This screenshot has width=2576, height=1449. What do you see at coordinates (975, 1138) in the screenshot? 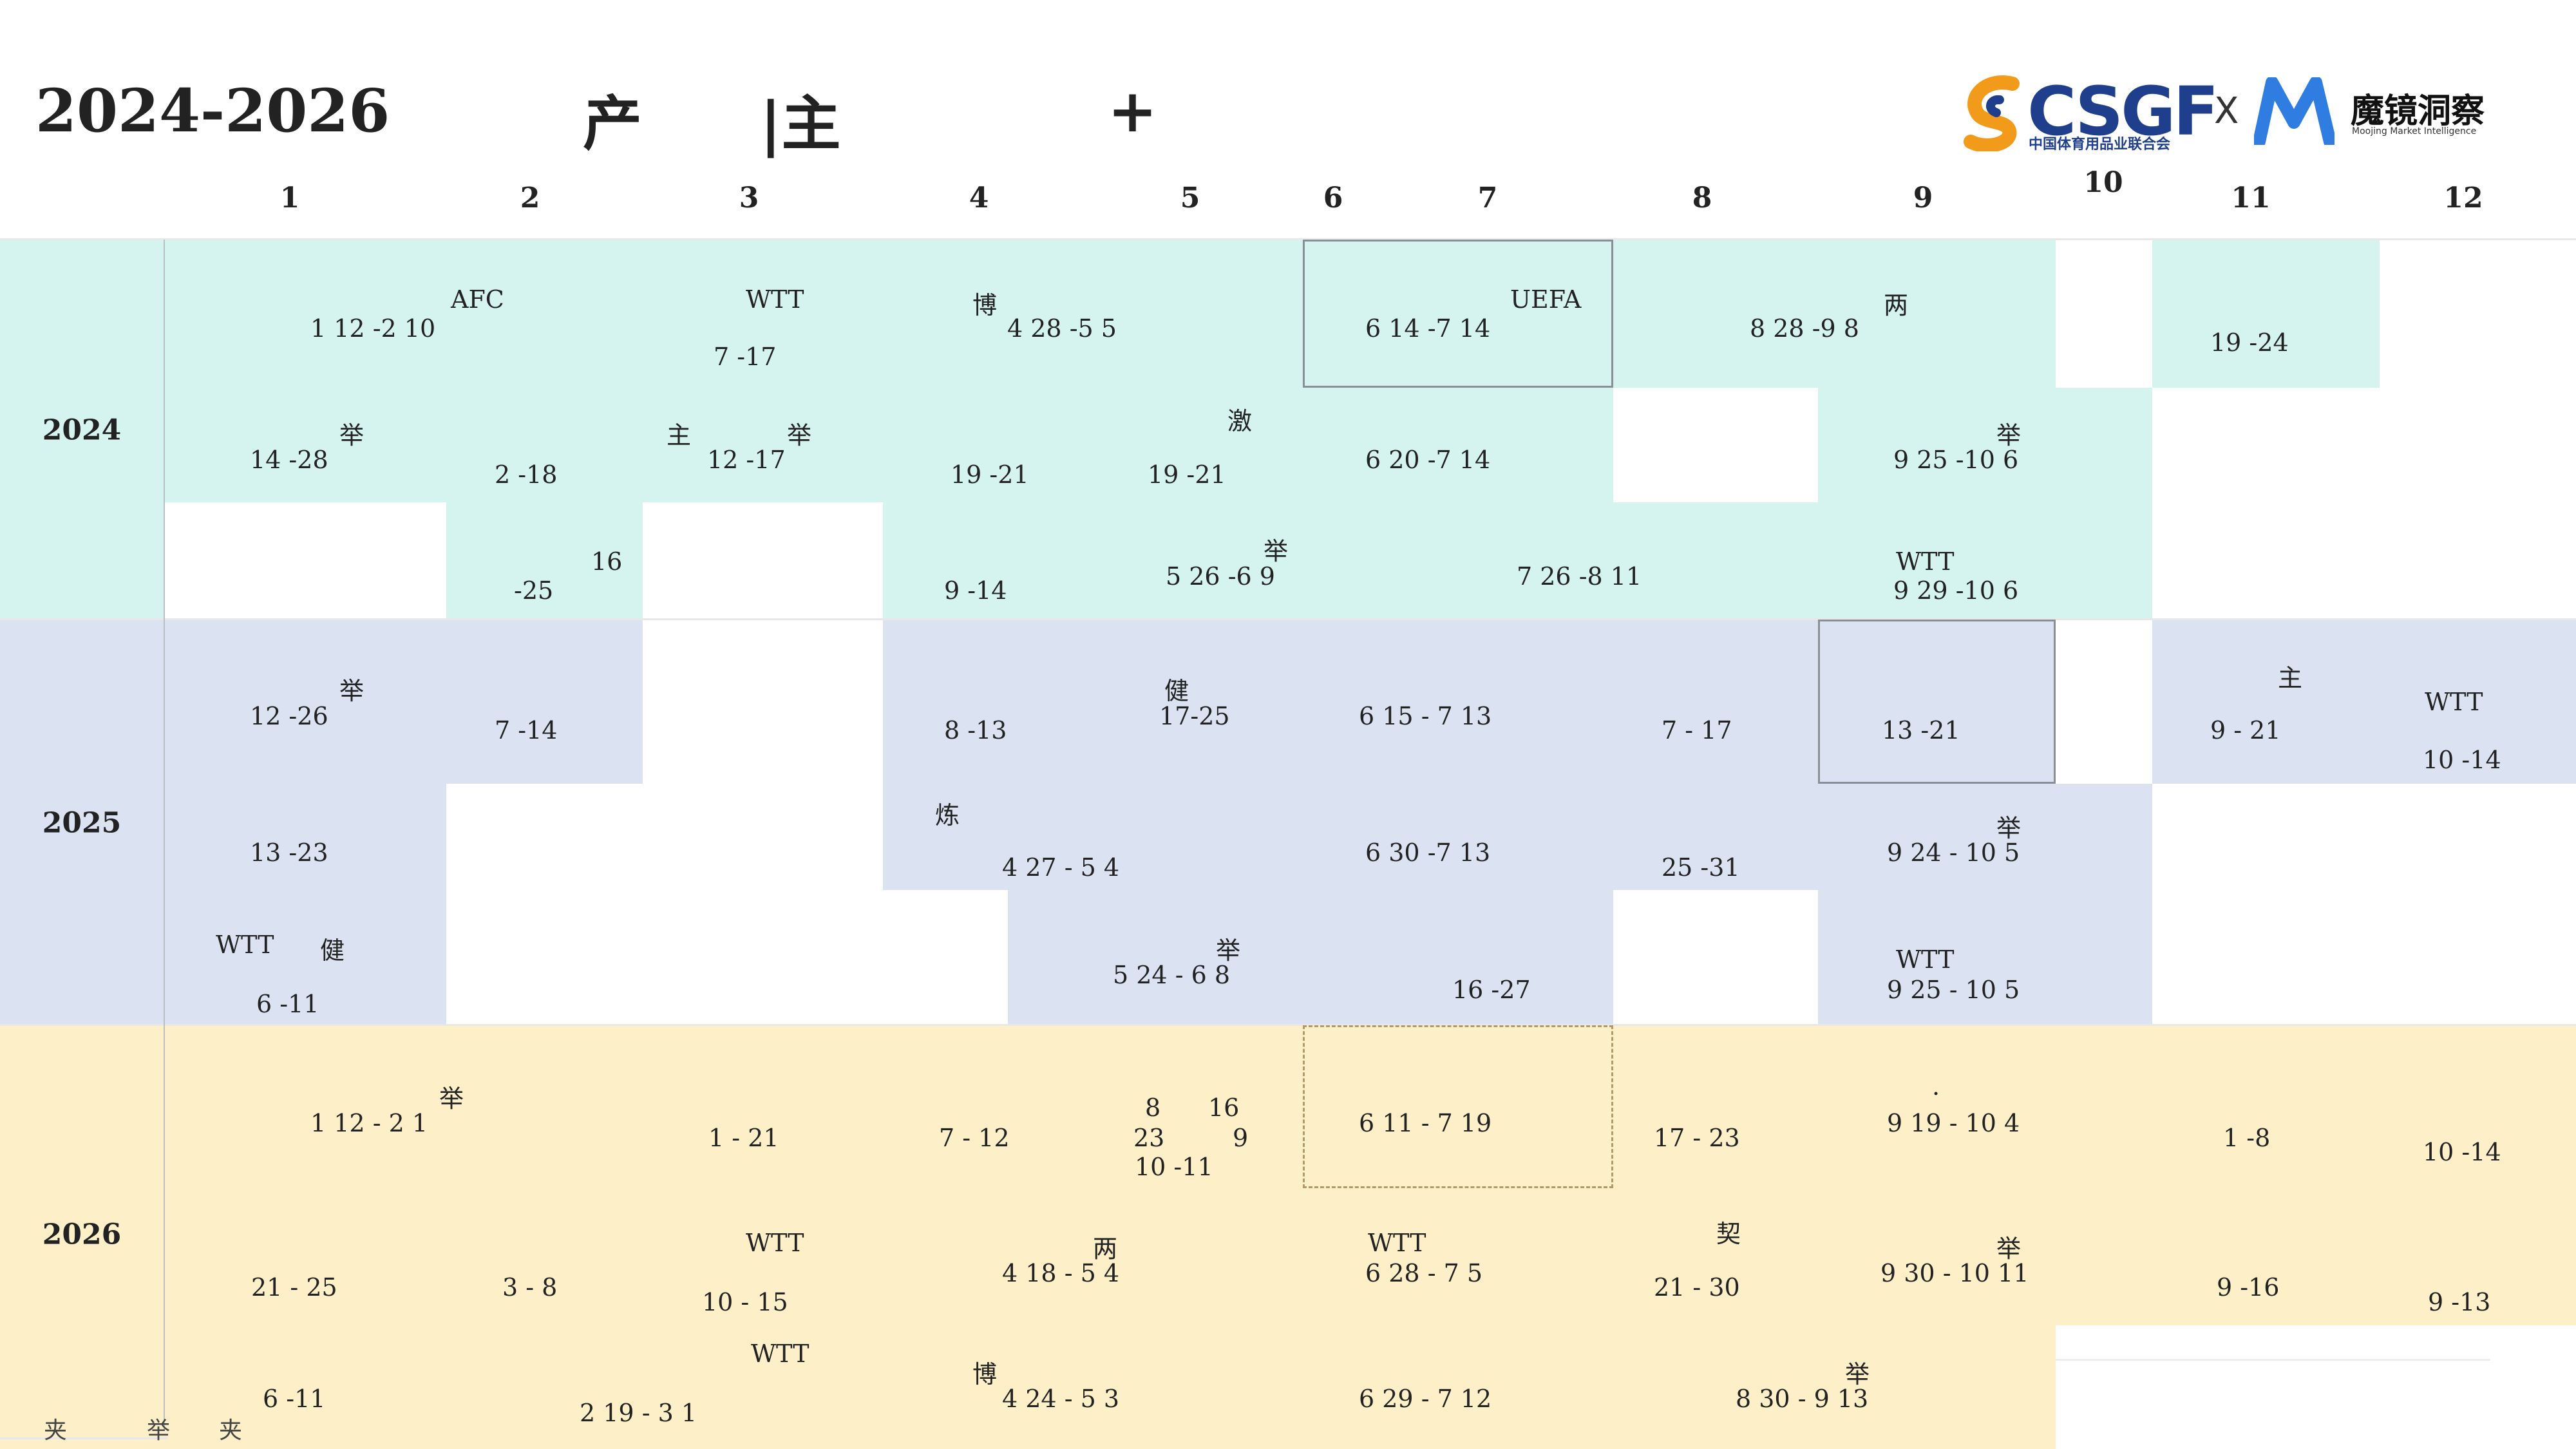
I see `event-date: 7 - 12` at bounding box center [975, 1138].